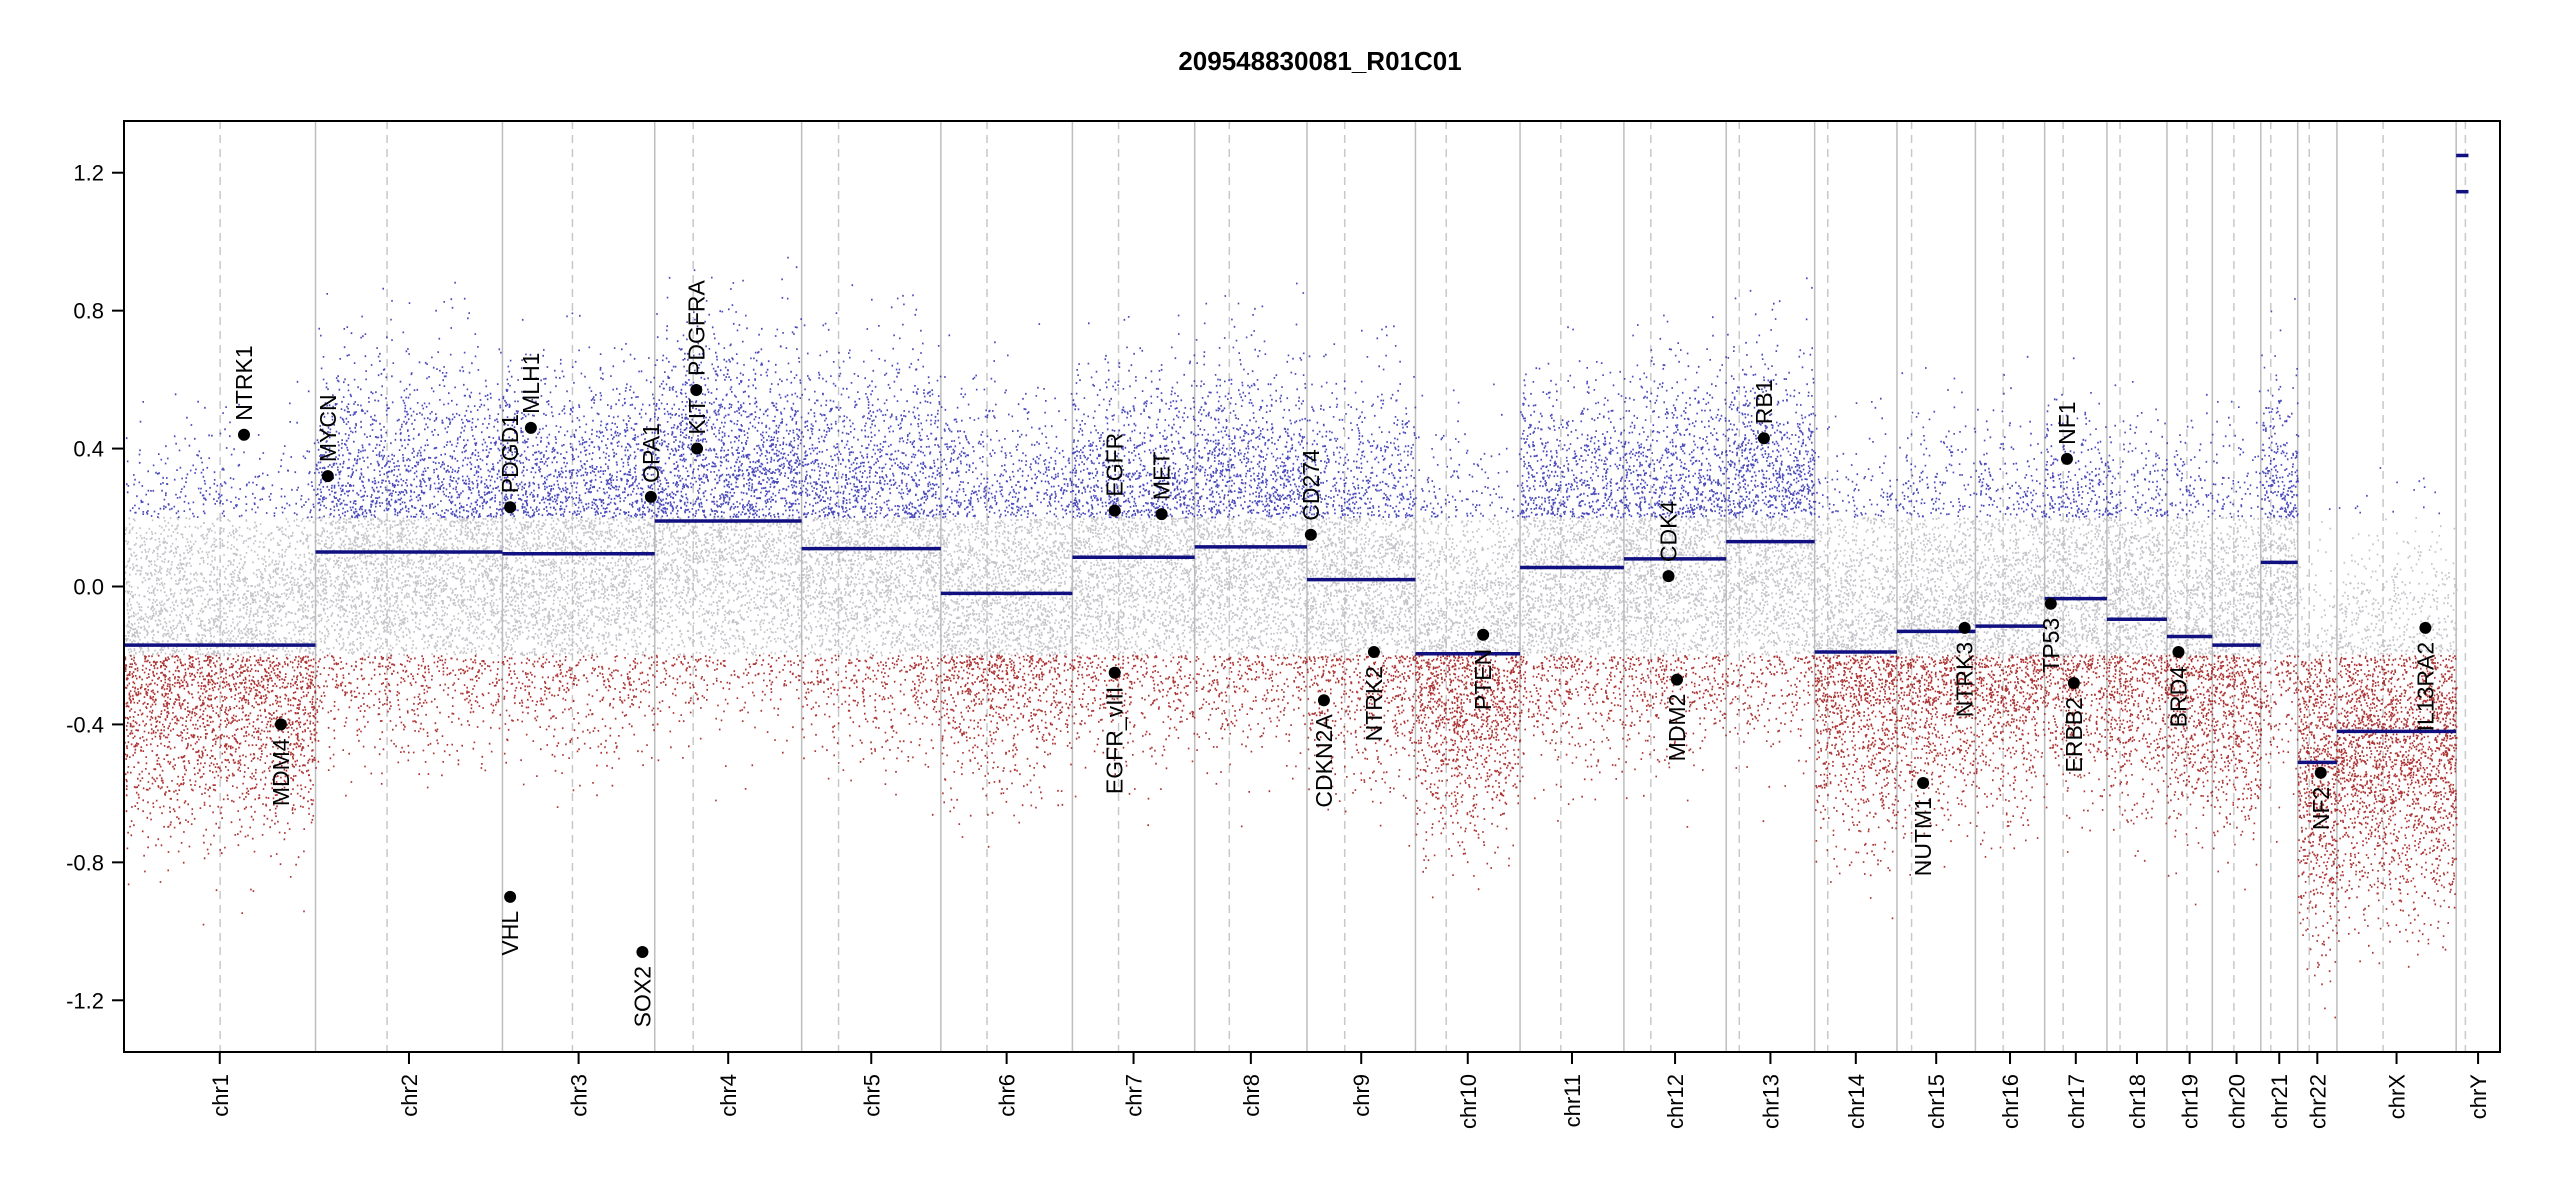 The height and width of the screenshot is (1200, 2550). What do you see at coordinates (696, 327) in the screenshot?
I see `gene-label: PDGFRA` at bounding box center [696, 327].